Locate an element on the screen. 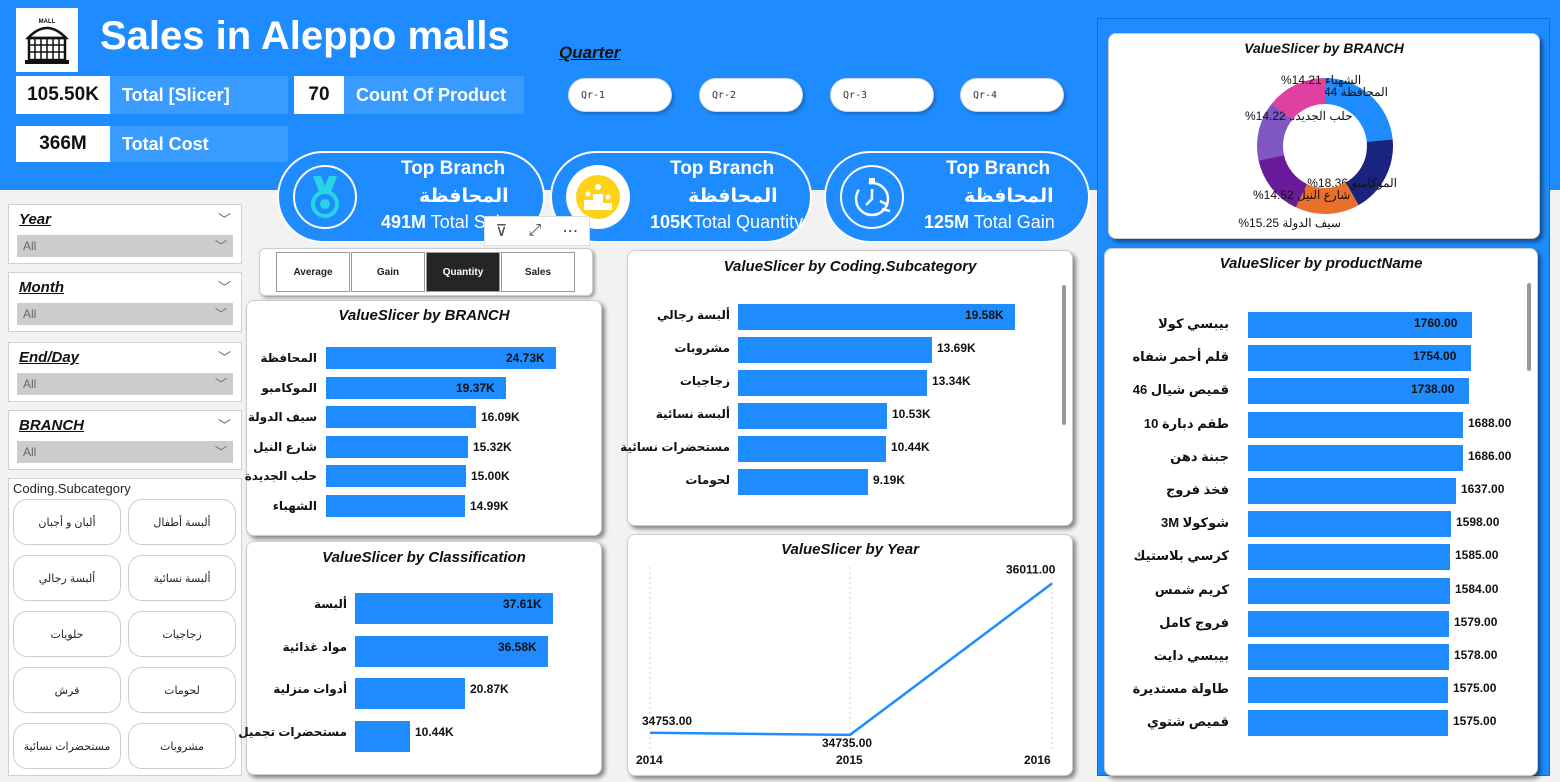 The image size is (1560, 782). bar-value-label: 20.87K is located at coordinates (489, 689).